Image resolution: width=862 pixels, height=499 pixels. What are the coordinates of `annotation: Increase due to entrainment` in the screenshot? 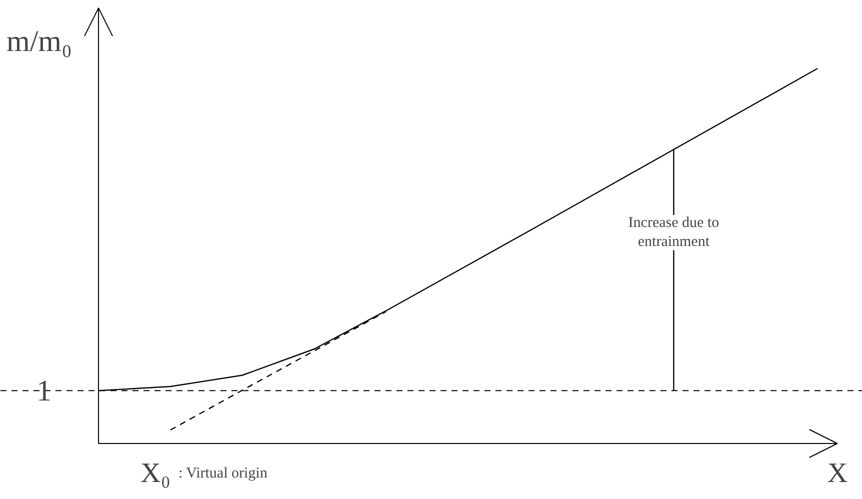 It's located at (674, 232).